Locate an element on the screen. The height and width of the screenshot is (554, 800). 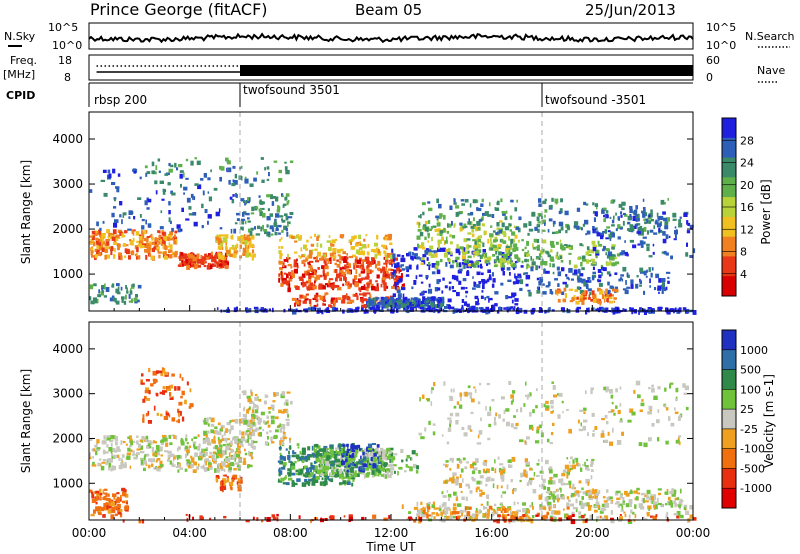
power-cell-1976 is located at coordinates (475, 242).